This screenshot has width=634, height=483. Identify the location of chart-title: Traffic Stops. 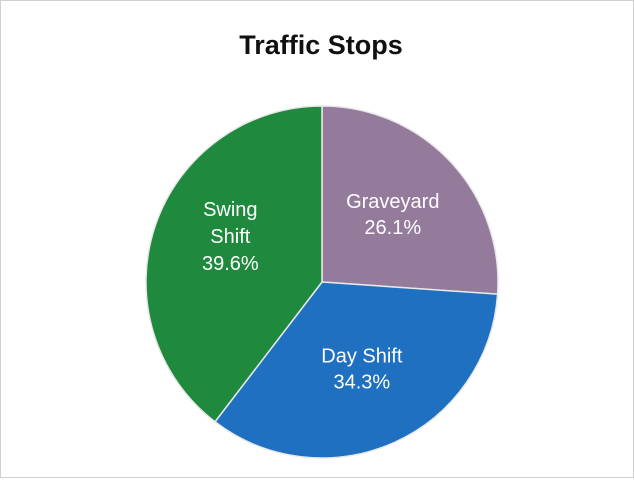
(321, 45).